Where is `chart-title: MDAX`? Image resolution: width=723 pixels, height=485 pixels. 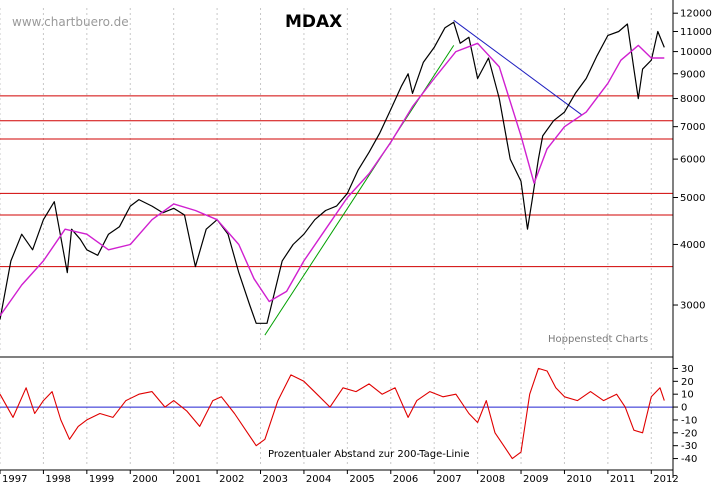 chart-title: MDAX is located at coordinates (313, 22).